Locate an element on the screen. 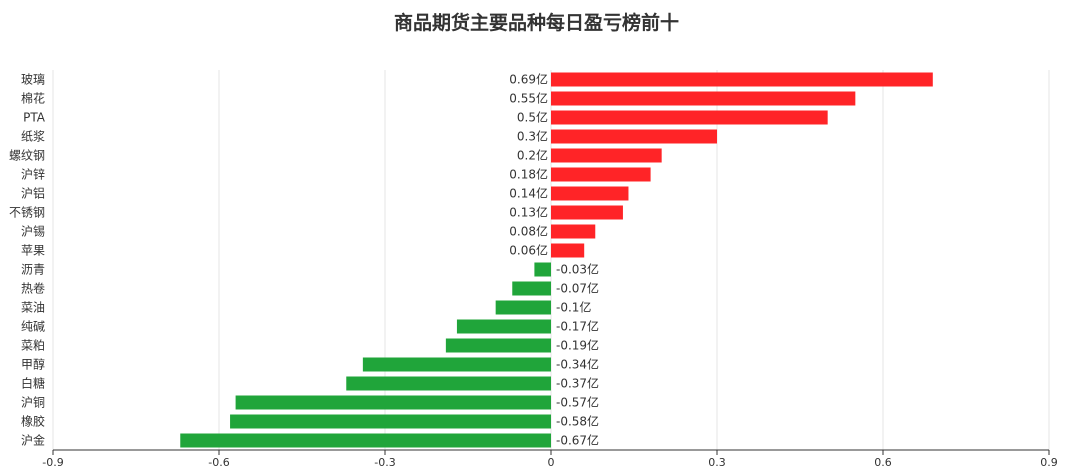 The width and height of the screenshot is (1073, 476). category-label: 橡胶 is located at coordinates (33, 421).